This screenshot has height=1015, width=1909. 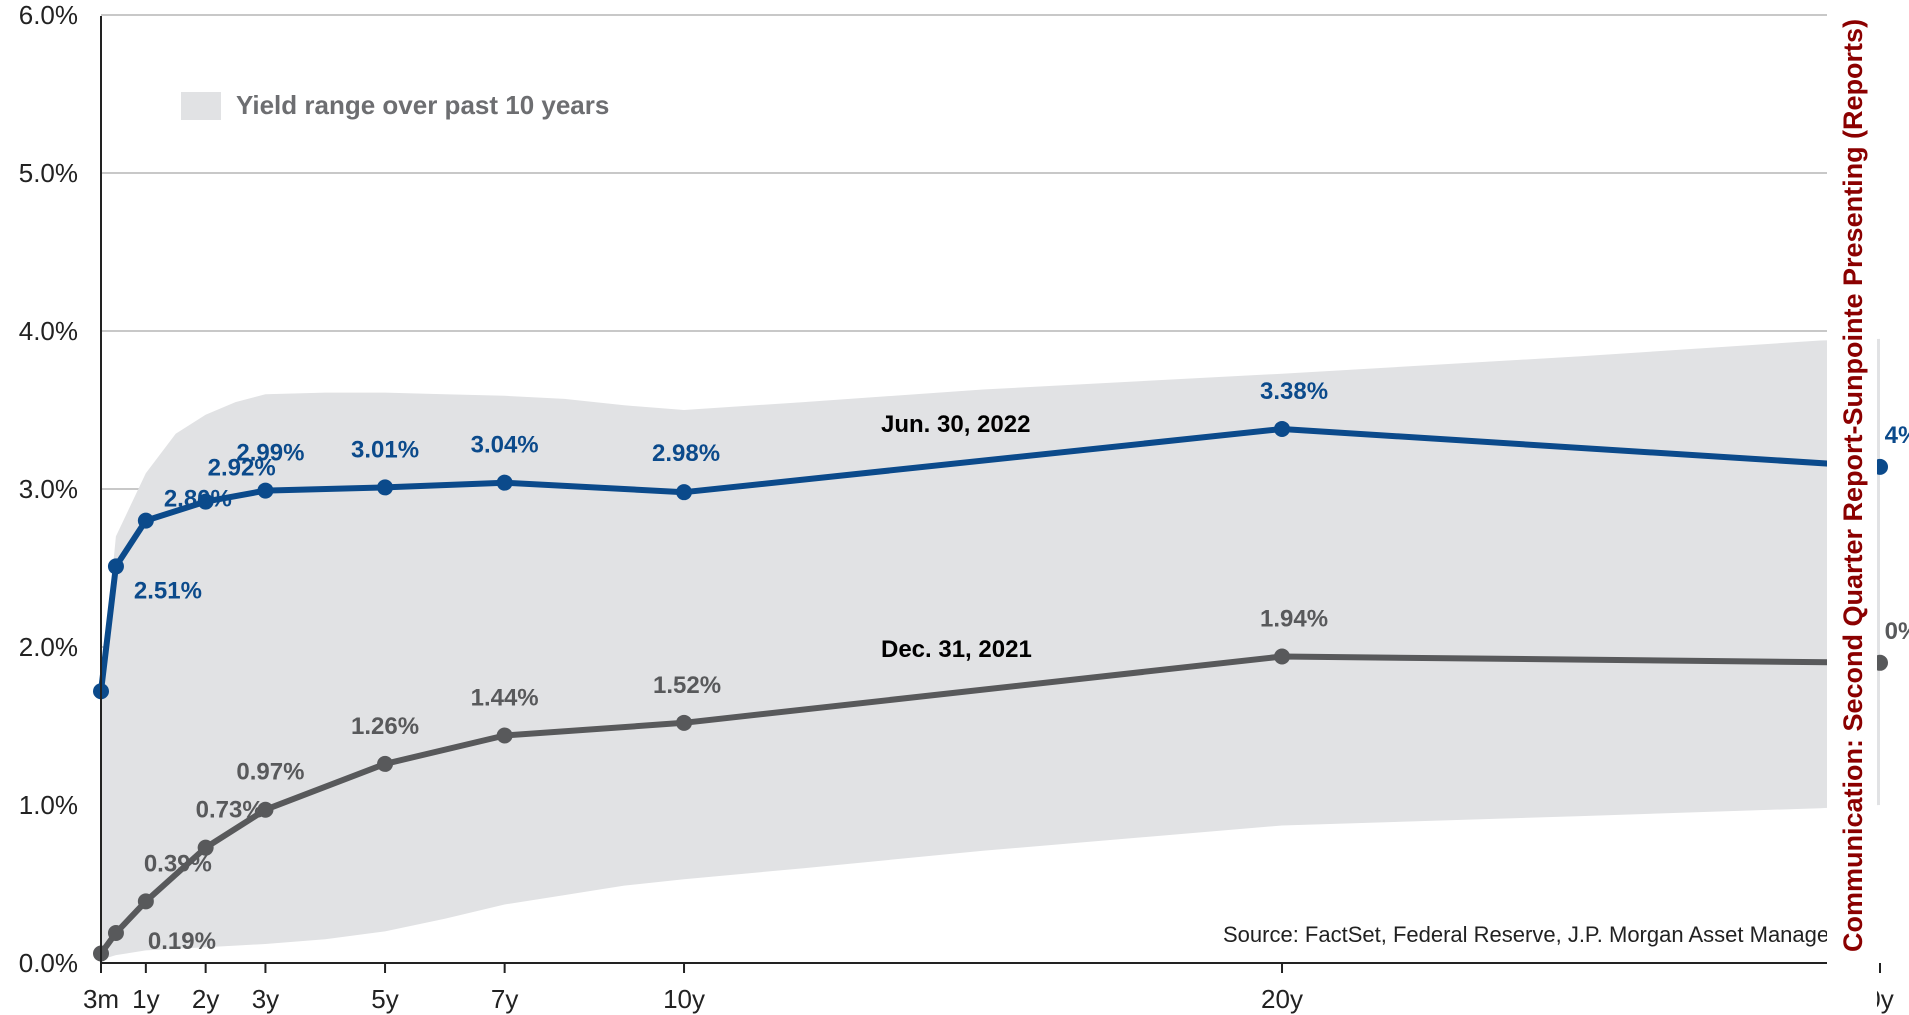 I want to click on x-tick-label: 5y, so click(x=384, y=999).